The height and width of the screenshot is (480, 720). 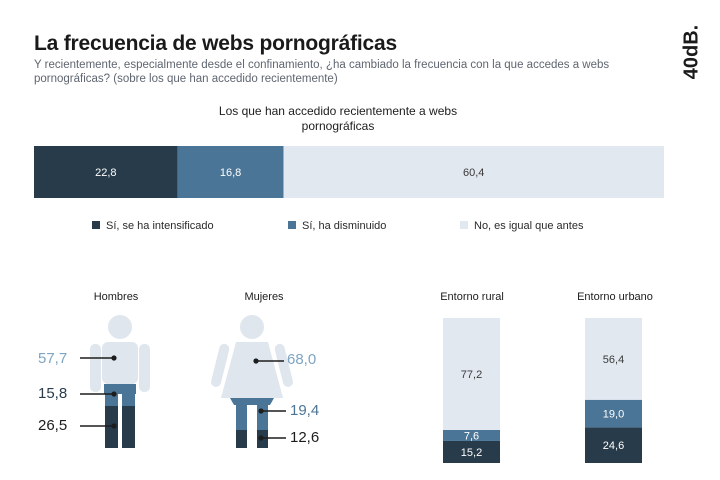 What do you see at coordinates (128, 427) in the screenshot?
I see `man-right-leg-intensified` at bounding box center [128, 427].